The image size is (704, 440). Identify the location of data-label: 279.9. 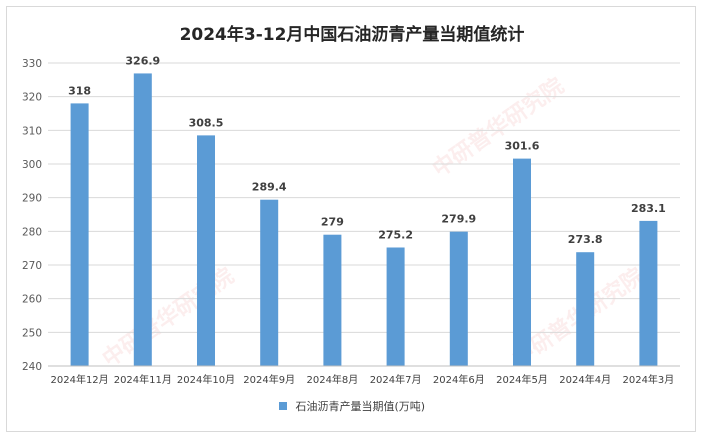
(458, 219).